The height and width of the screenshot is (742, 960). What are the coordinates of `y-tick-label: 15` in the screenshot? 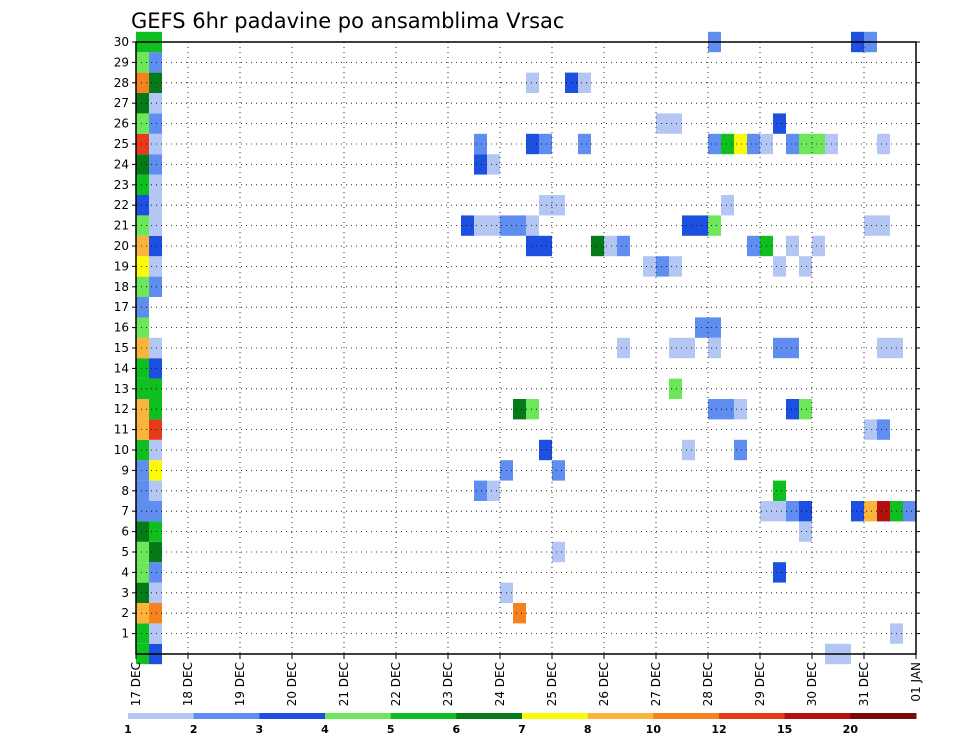 It's located at (121, 348).